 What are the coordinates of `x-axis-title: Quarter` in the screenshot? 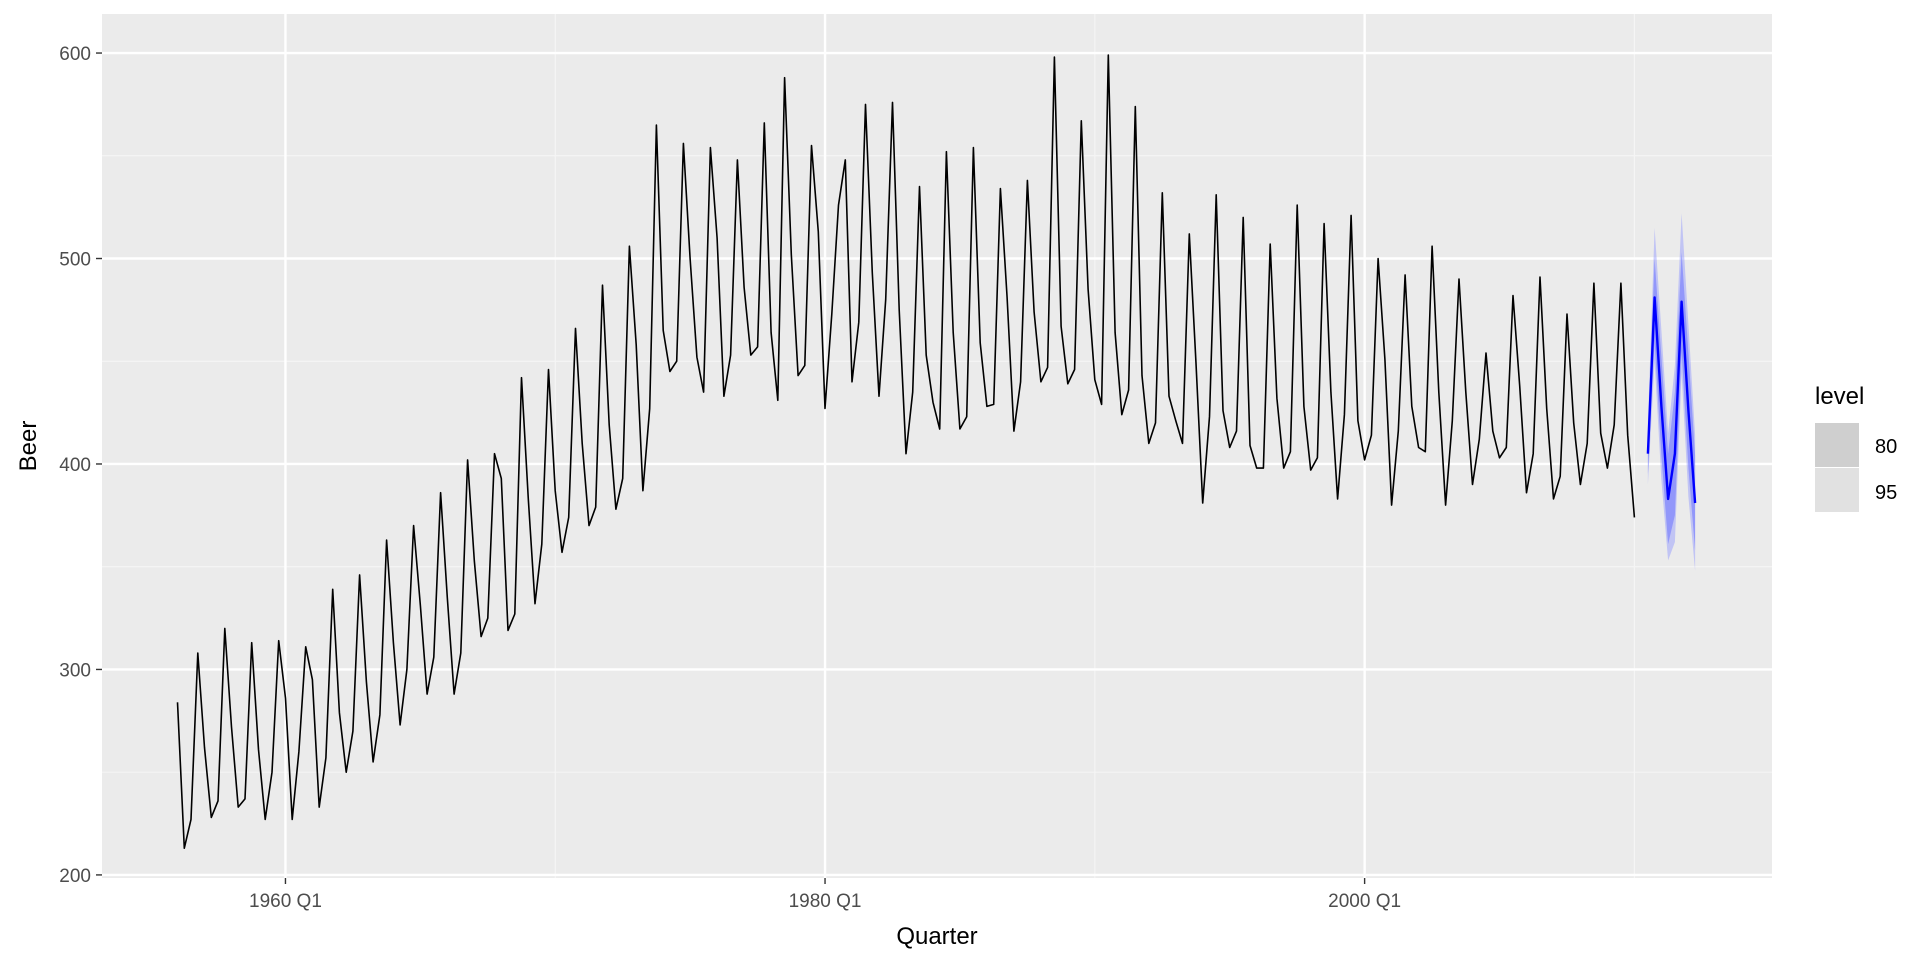 It's located at (936, 936).